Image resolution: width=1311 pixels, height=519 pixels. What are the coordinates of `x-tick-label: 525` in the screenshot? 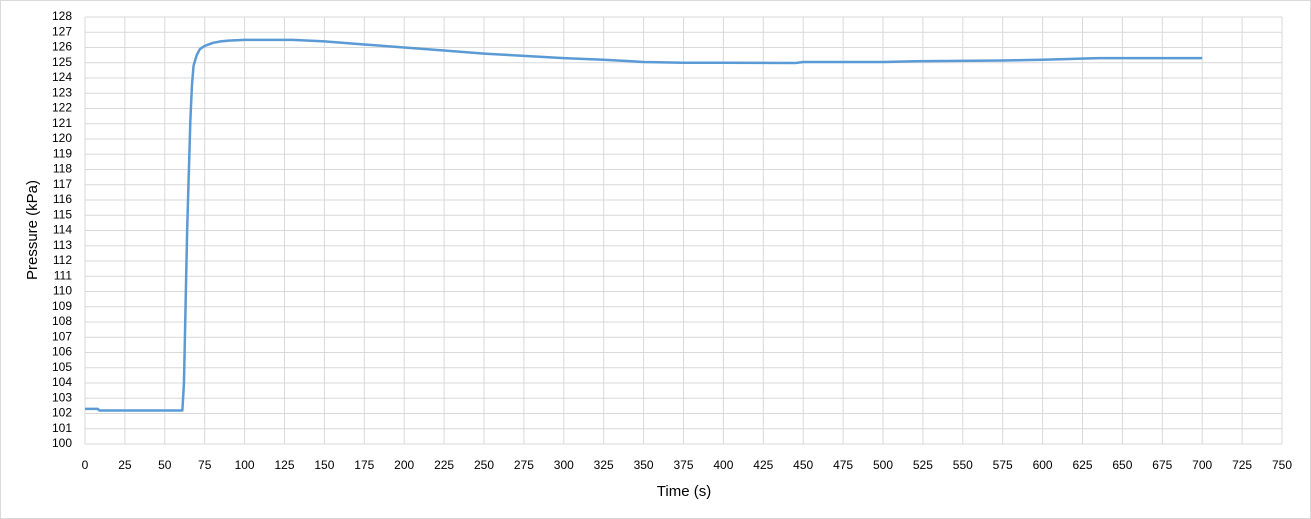 It's located at (923, 465).